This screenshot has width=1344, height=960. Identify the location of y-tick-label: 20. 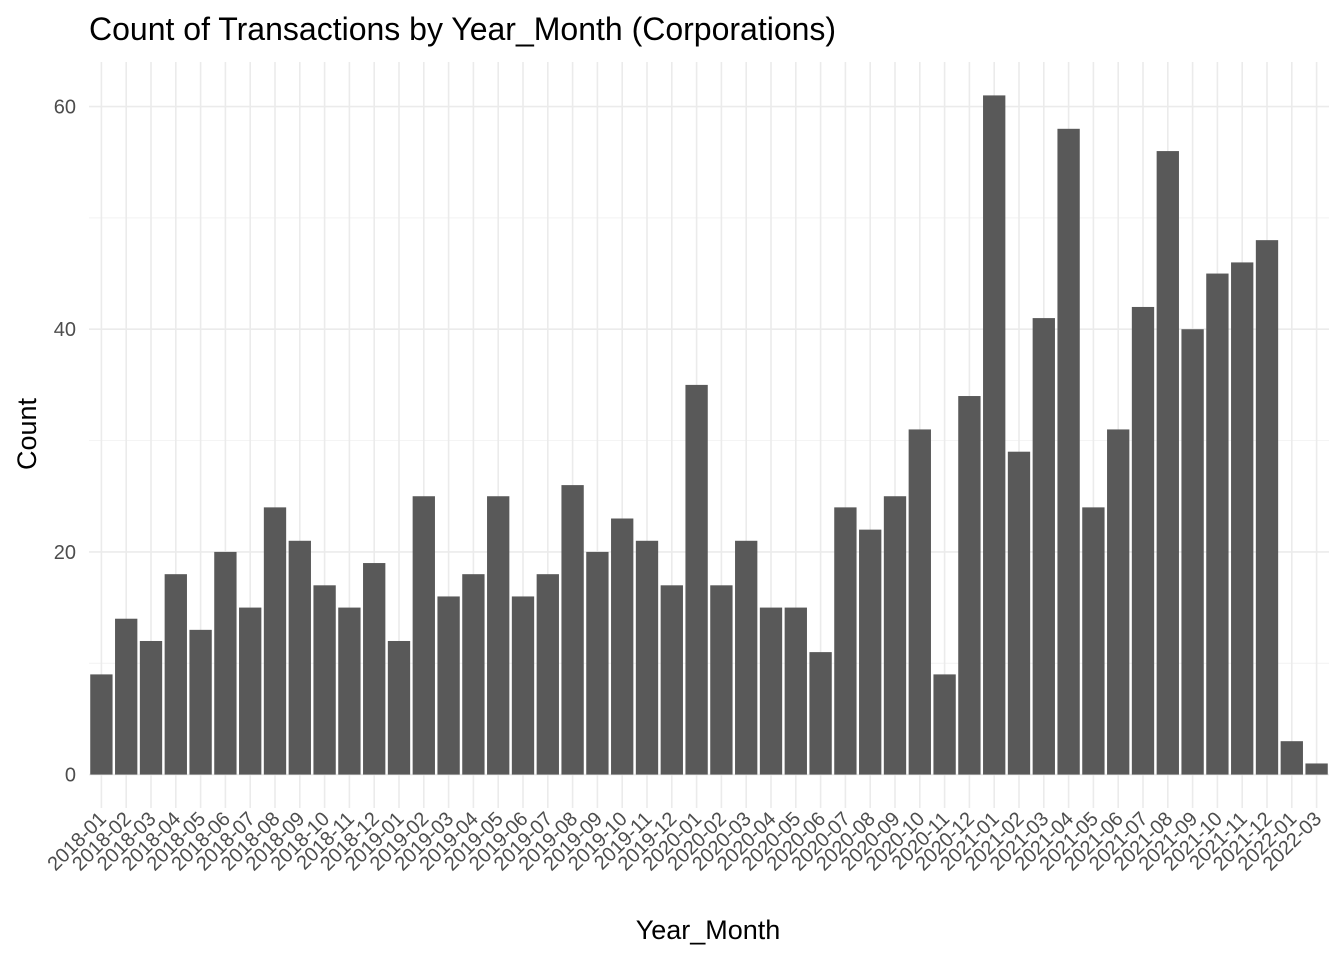
(65, 553).